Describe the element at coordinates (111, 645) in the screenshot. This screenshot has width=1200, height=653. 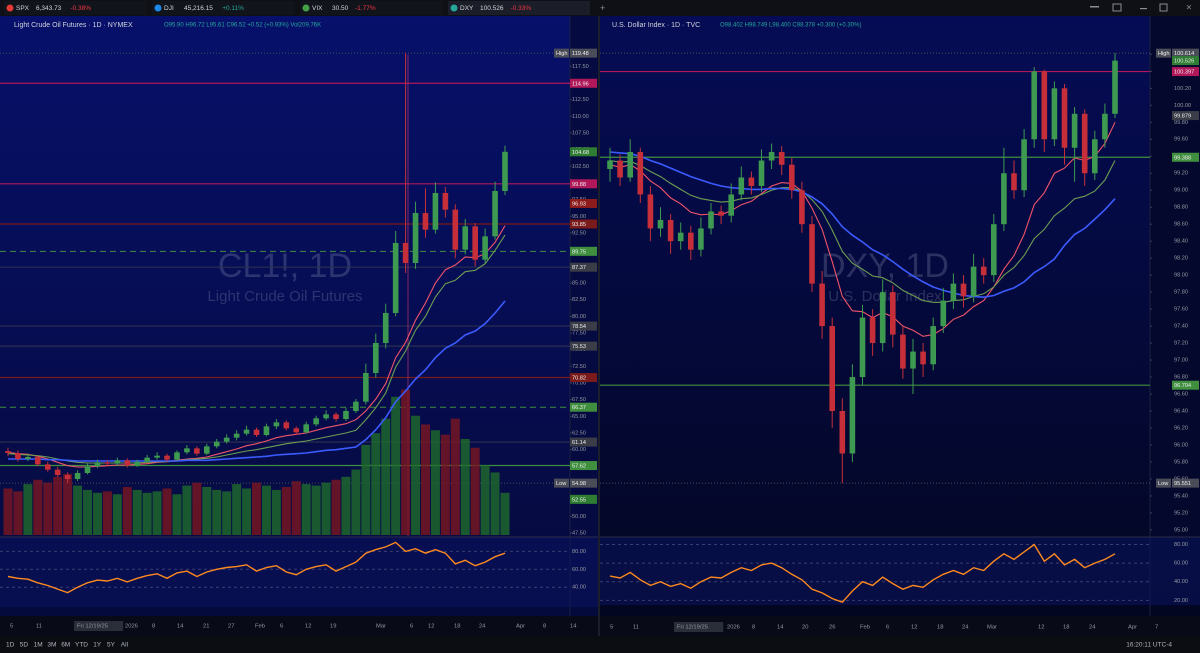
I see `range-button: 5Y` at that location.